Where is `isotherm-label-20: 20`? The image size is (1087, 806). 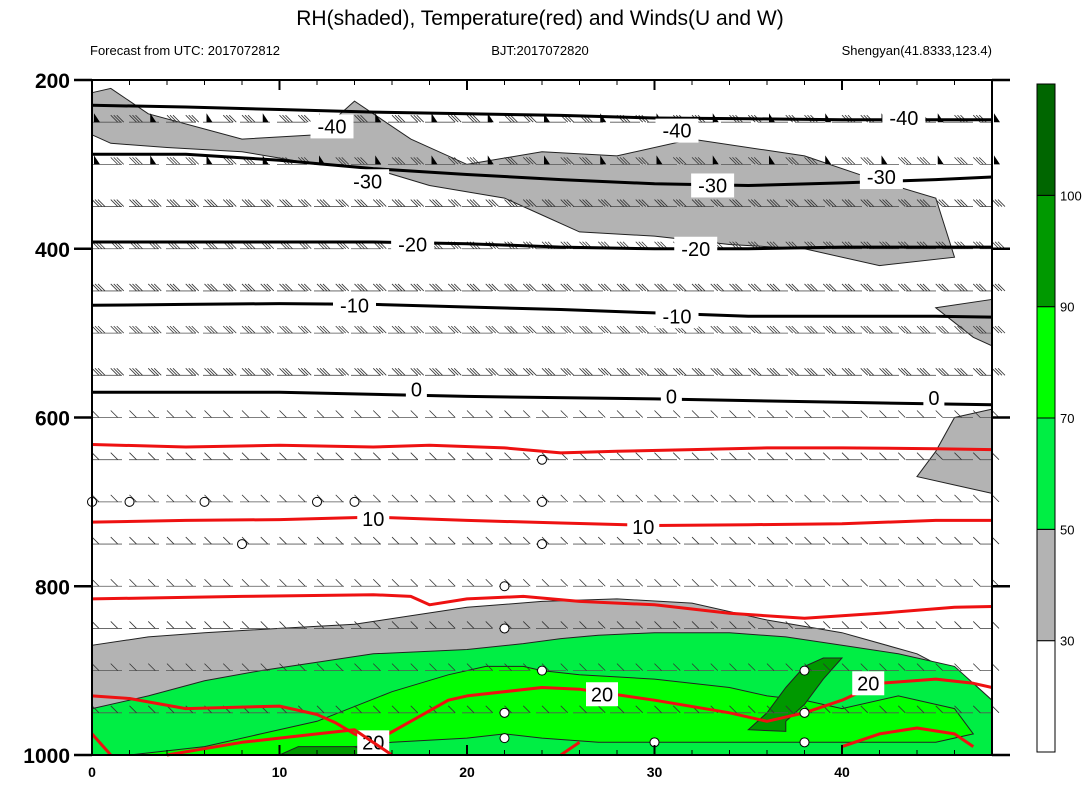 isotherm-label-20: 20 is located at coordinates (602, 695).